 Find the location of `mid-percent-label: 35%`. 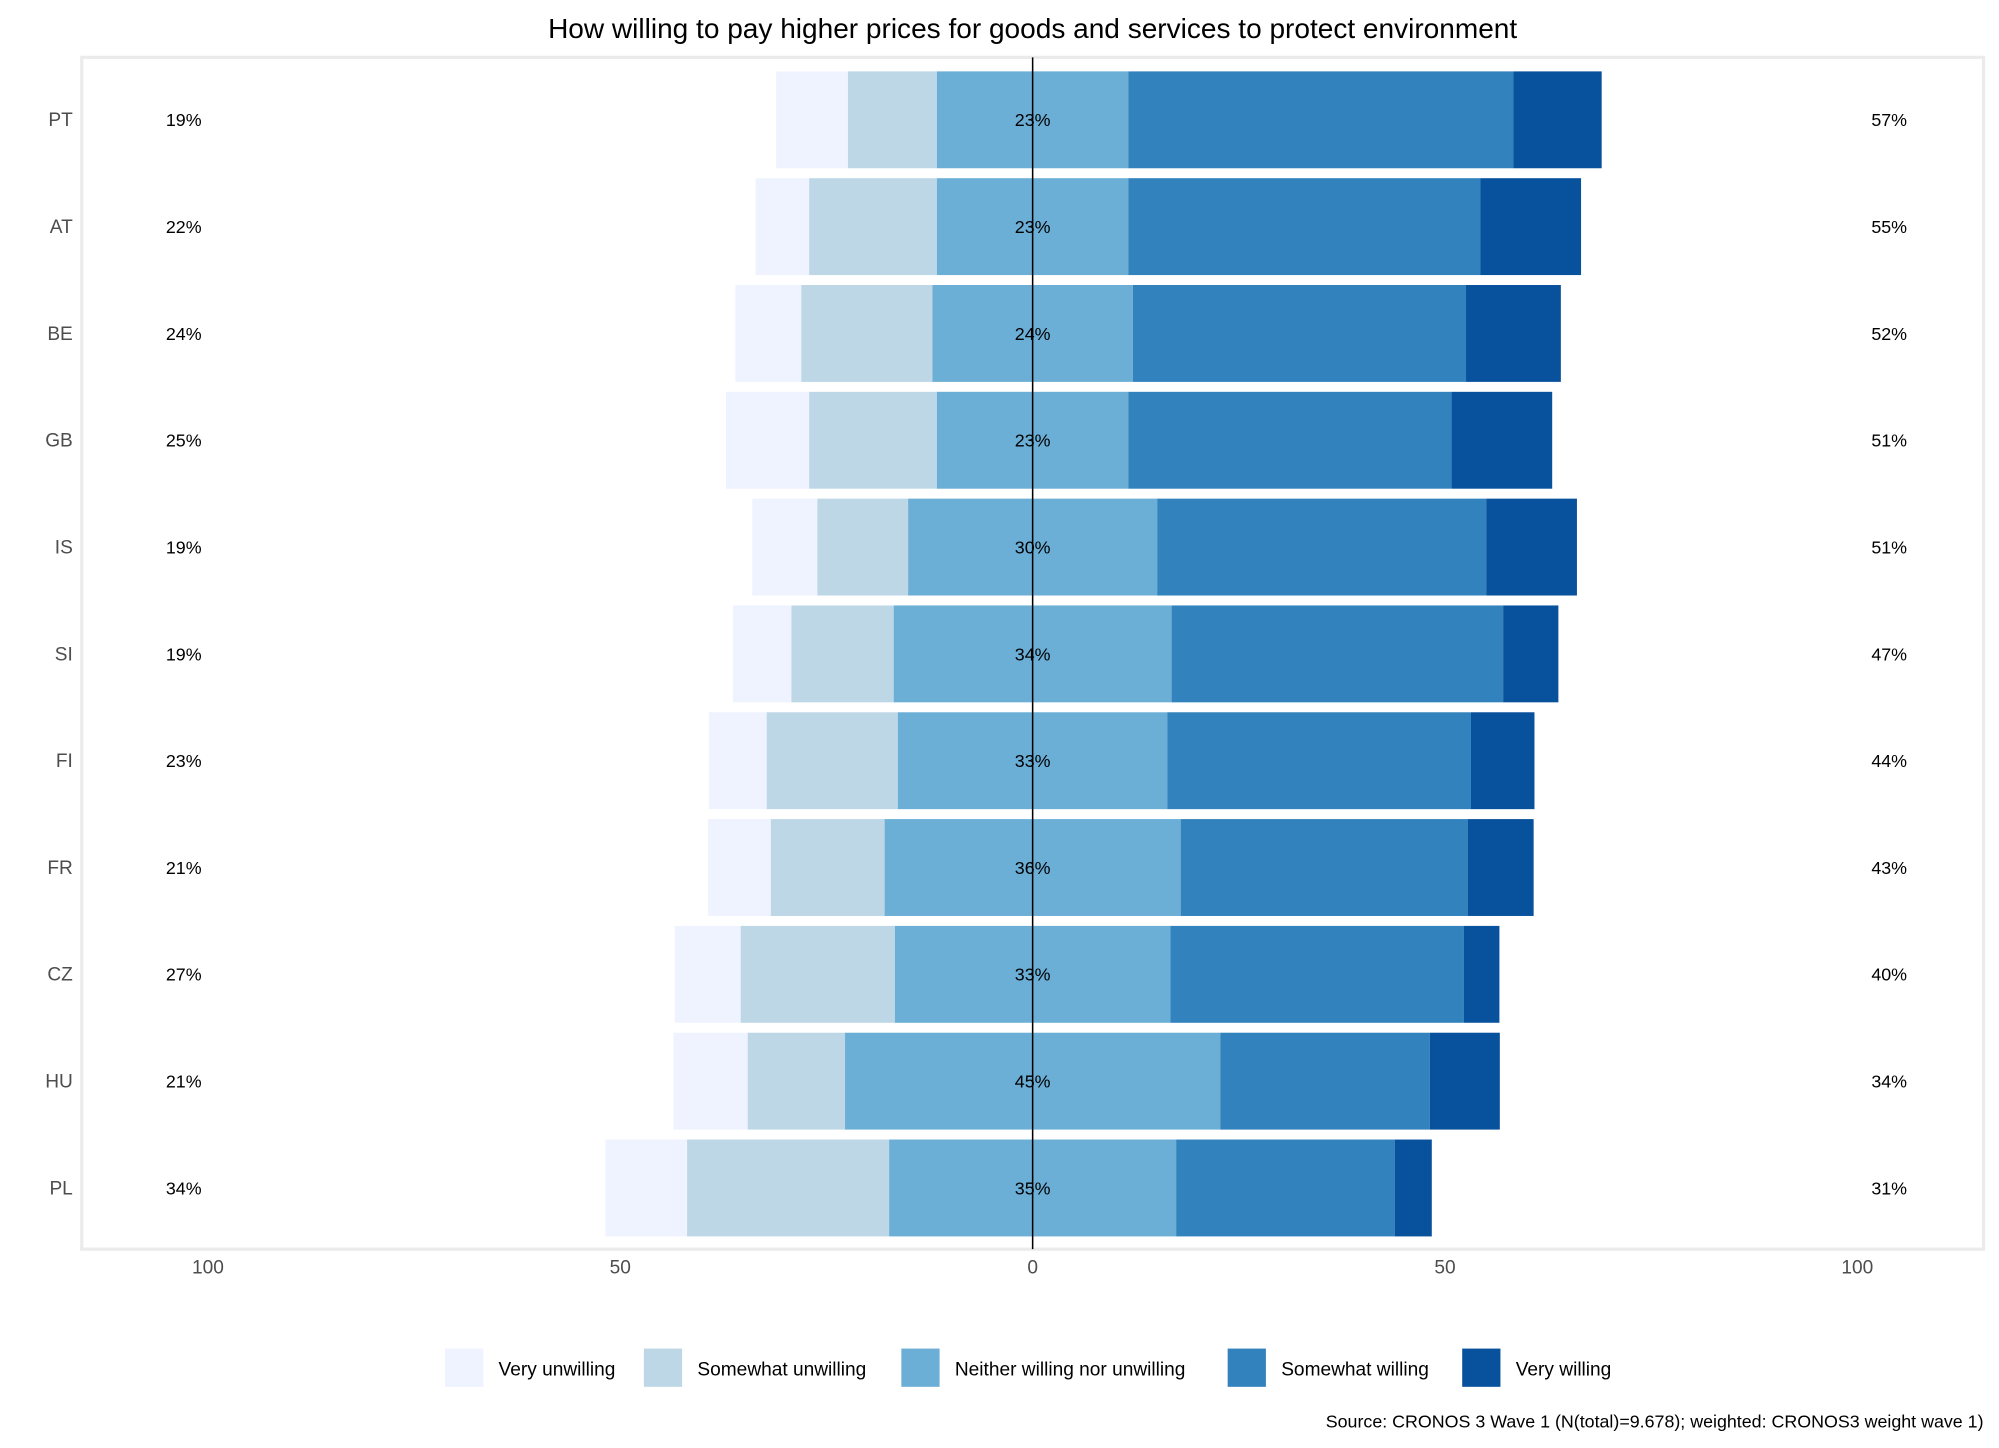

mid-percent-label: 35% is located at coordinates (1033, 1188).